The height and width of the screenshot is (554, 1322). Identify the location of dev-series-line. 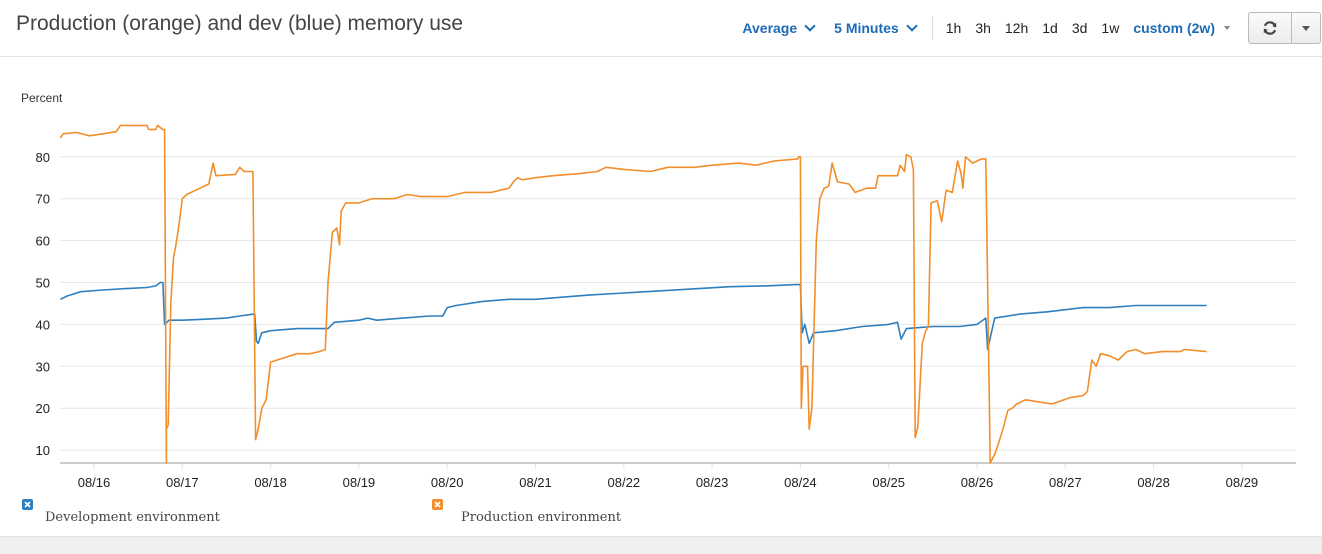
(633, 316).